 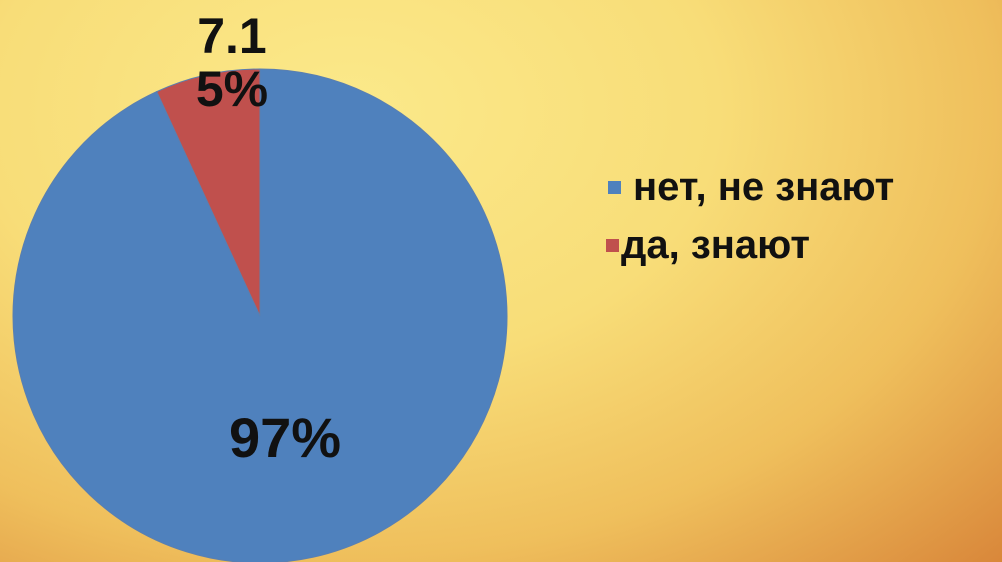 What do you see at coordinates (715, 245) in the screenshot?
I see `legend-label: да, знают` at bounding box center [715, 245].